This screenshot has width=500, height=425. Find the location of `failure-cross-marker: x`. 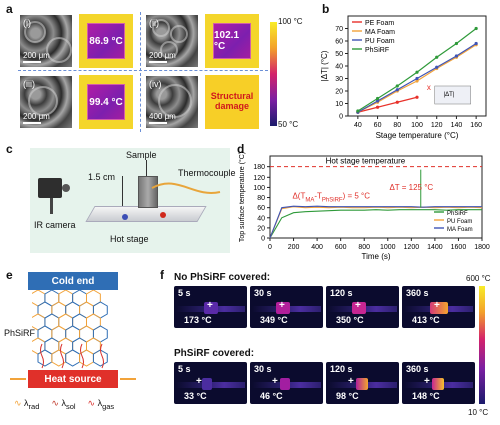

failure-cross-marker: x is located at coordinates (429, 87).